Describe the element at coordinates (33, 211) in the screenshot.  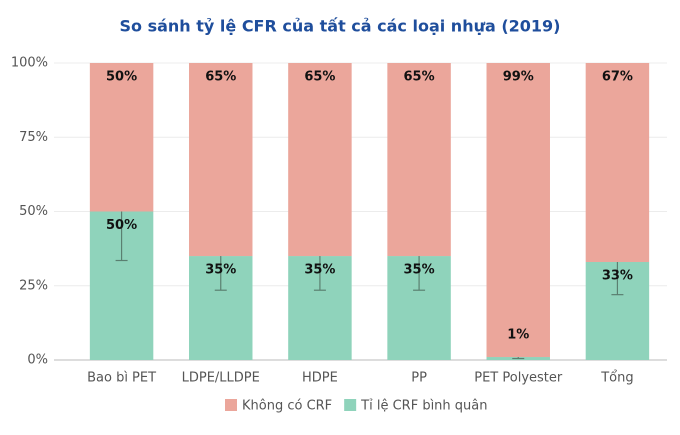
I see `y-tick-label: 50%` at that location.